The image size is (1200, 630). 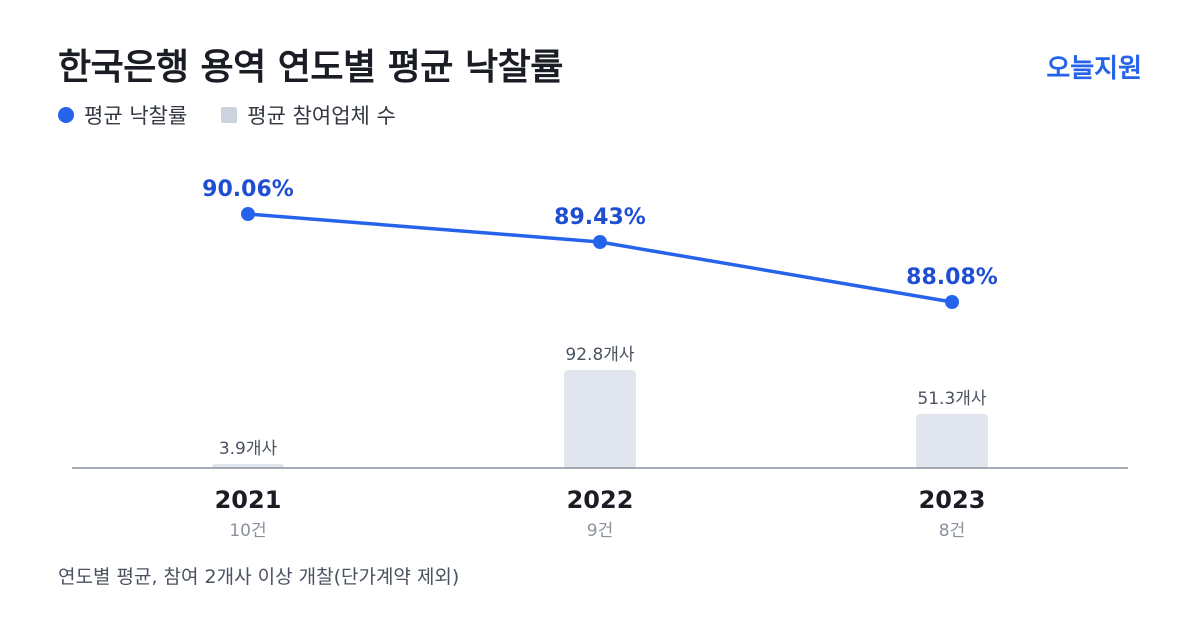 What do you see at coordinates (248, 449) in the screenshot?
I see `bar-label: 3.9개사` at bounding box center [248, 449].